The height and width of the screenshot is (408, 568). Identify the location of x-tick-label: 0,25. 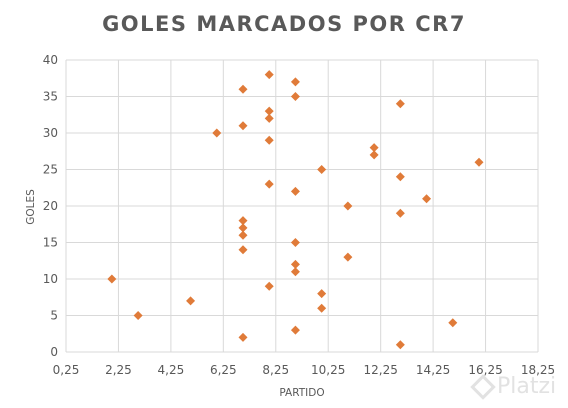
(66, 370).